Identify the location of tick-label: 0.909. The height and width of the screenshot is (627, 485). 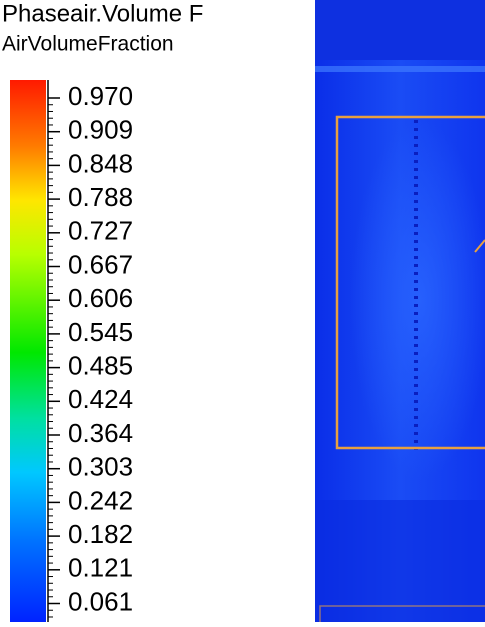
(100, 130).